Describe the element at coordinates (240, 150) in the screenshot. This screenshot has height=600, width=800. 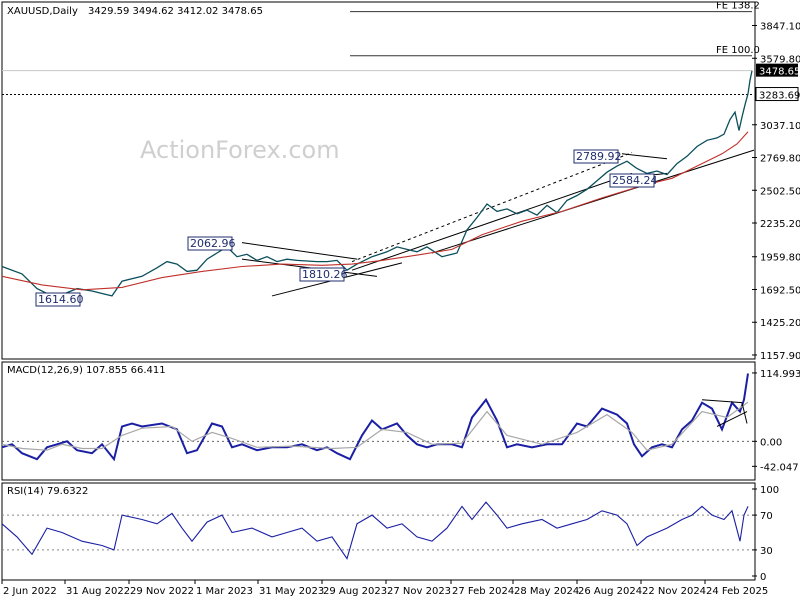
I see `watermark-text: ActionForex.com` at that location.